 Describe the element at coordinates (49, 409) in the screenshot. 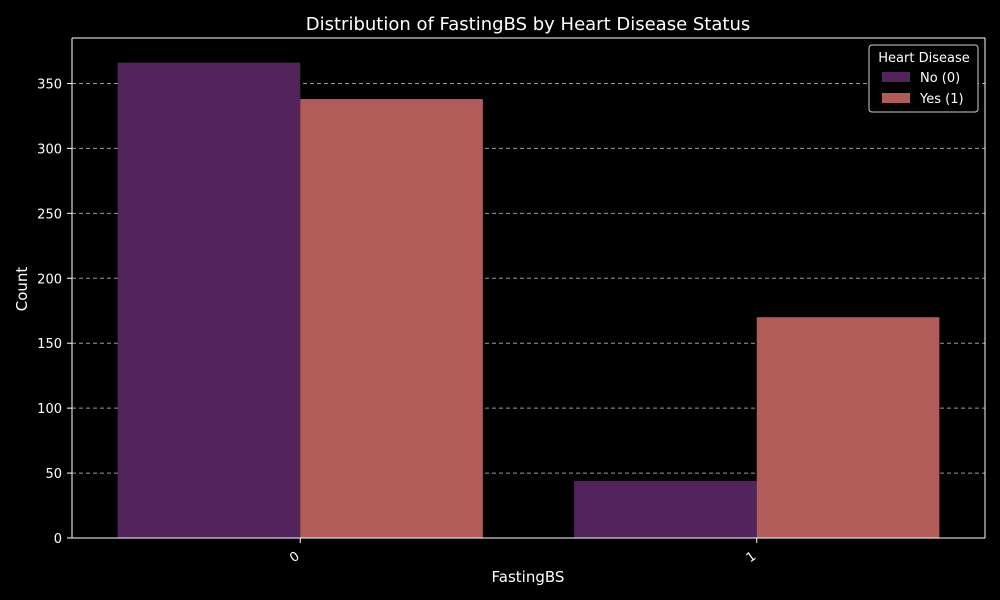

I see `y-tick-label: 100` at that location.